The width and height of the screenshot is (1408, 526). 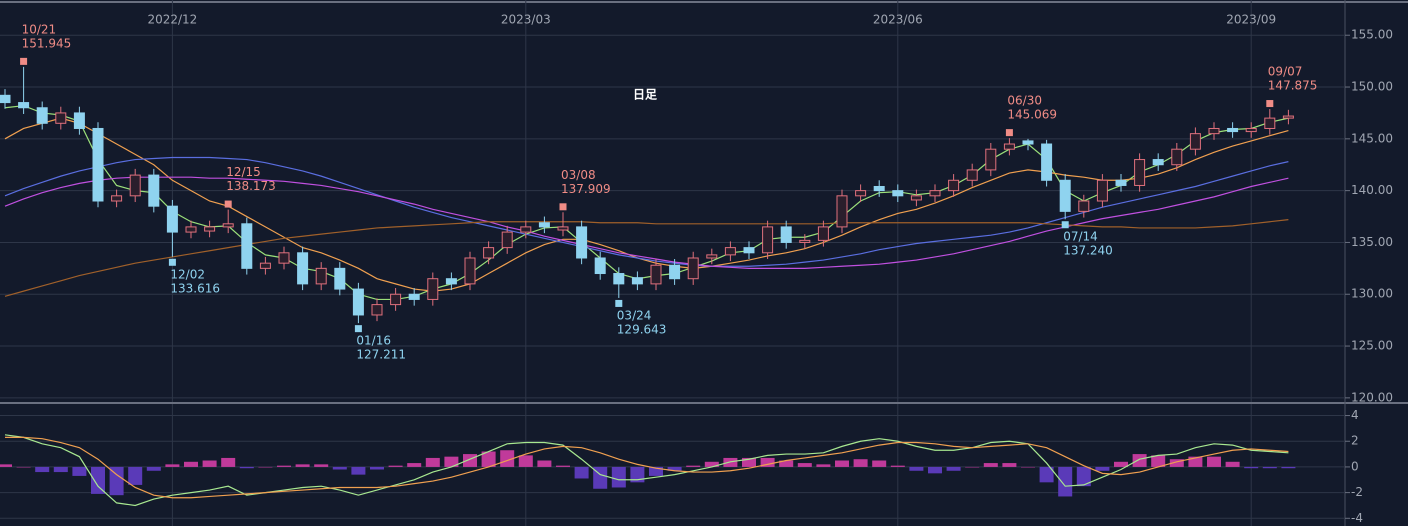 What do you see at coordinates (172, 20) in the screenshot?
I see `x-tick-label: 2022/12` at bounding box center [172, 20].